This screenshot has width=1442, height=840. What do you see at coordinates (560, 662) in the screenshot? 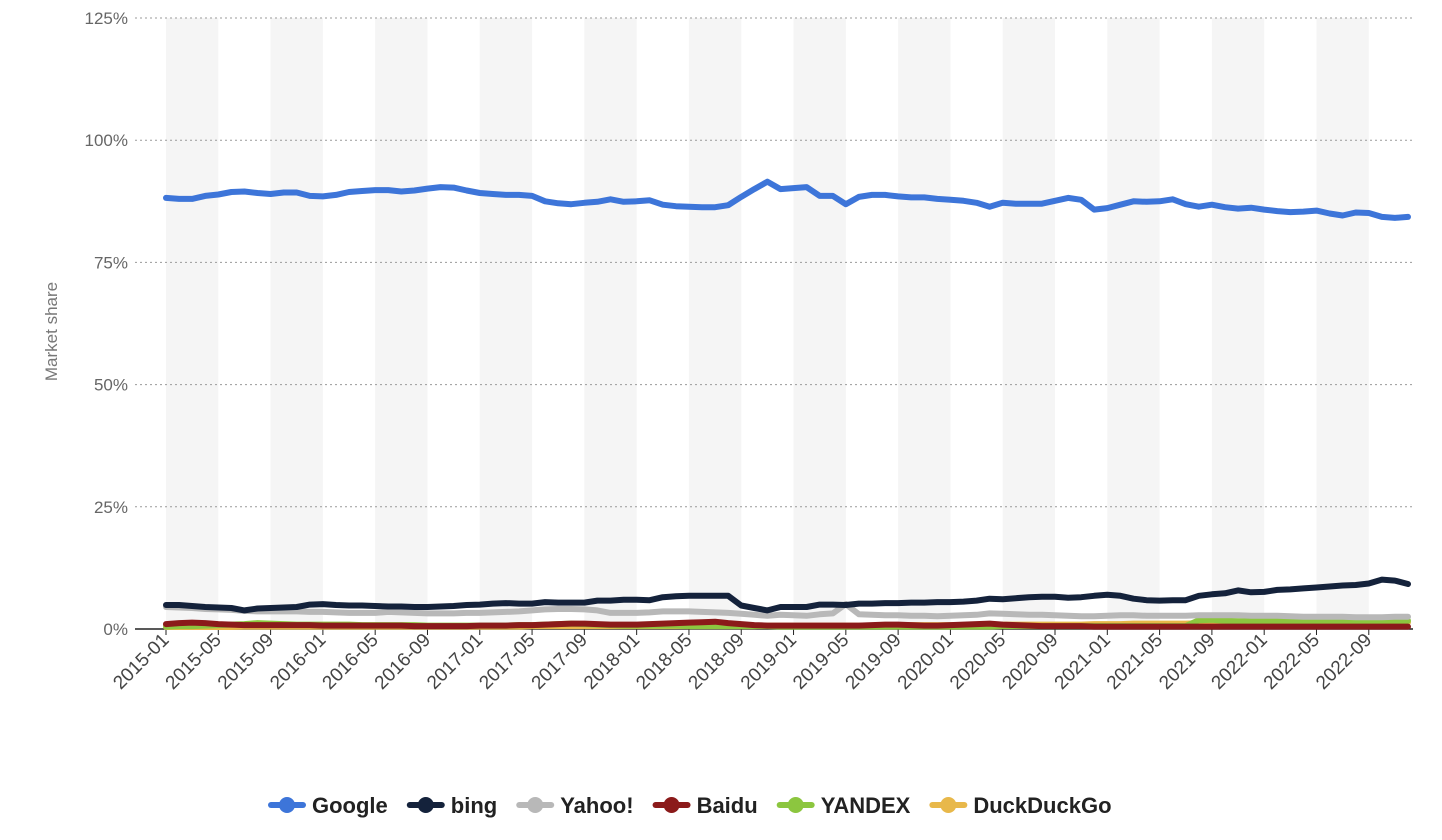
I see `x-tick-label: 2017-09` at bounding box center [560, 662].